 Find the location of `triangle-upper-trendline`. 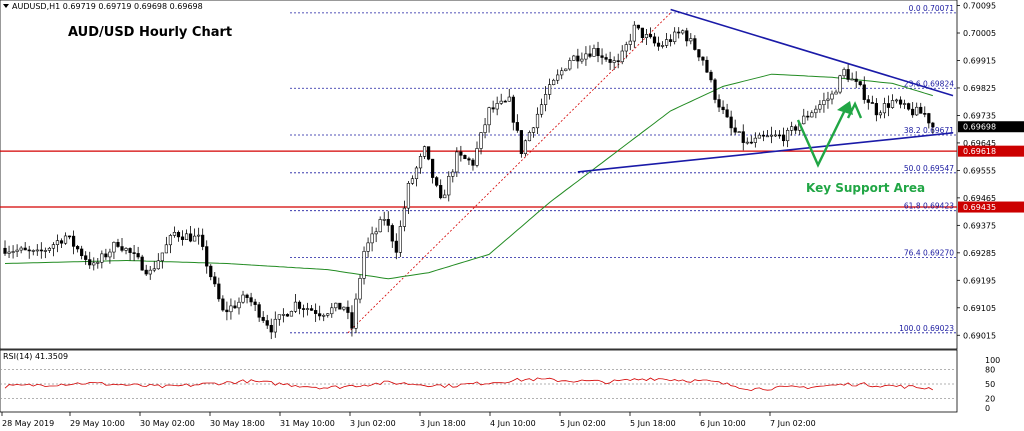

triangle-upper-trendline is located at coordinates (812, 52).